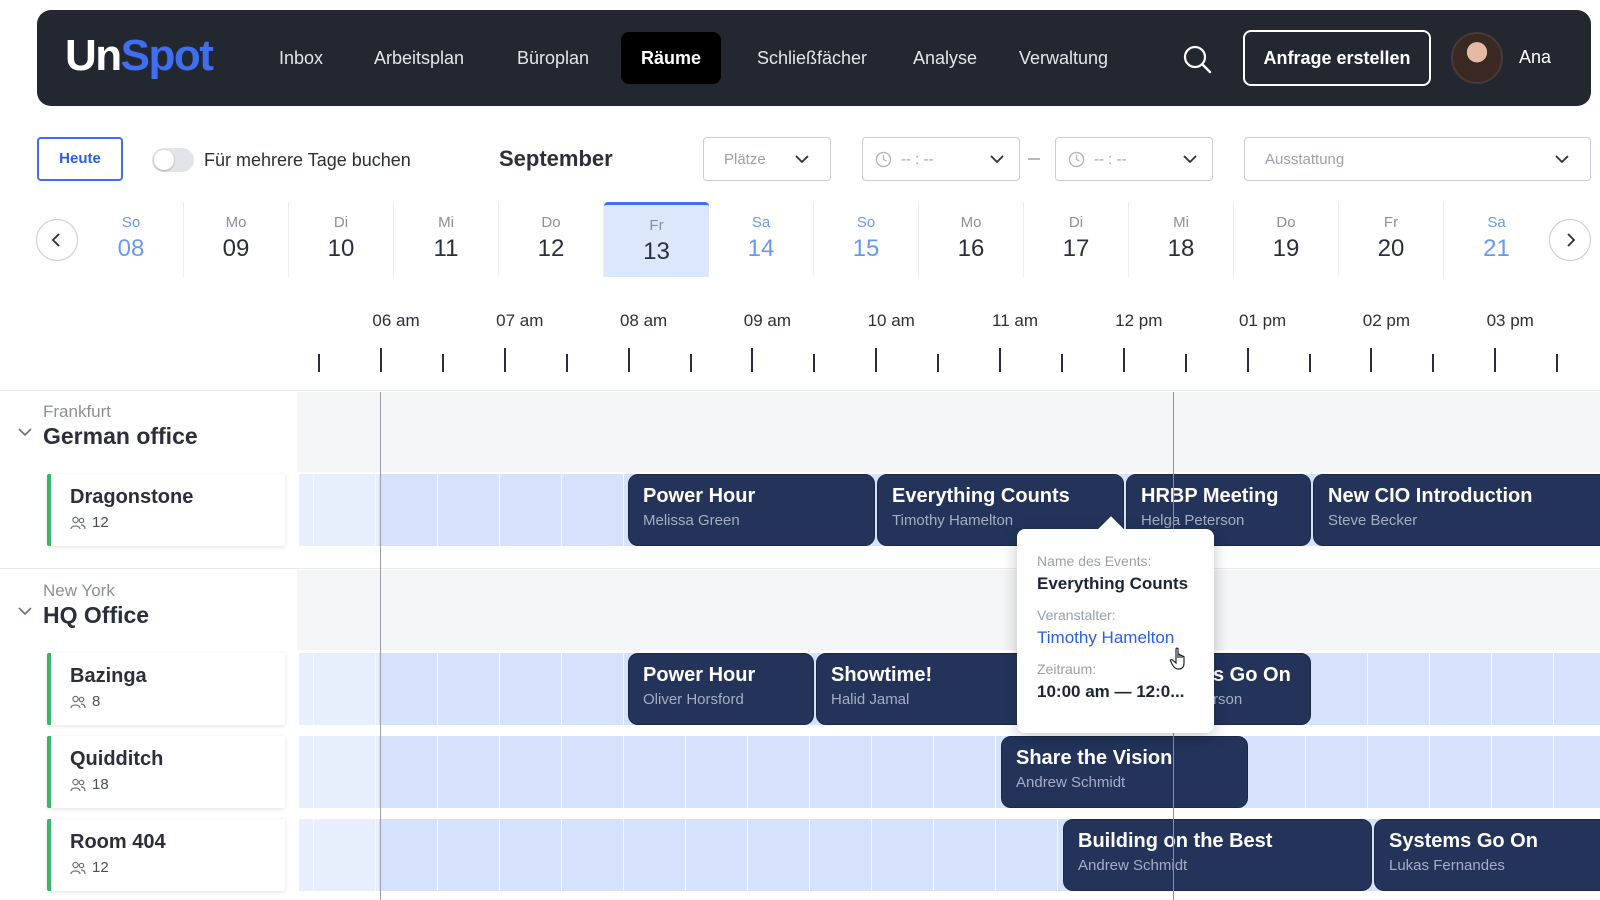 Image resolution: width=1600 pixels, height=900 pixels. I want to click on nav-arbeitsplan: Arbeitsplan, so click(419, 58).